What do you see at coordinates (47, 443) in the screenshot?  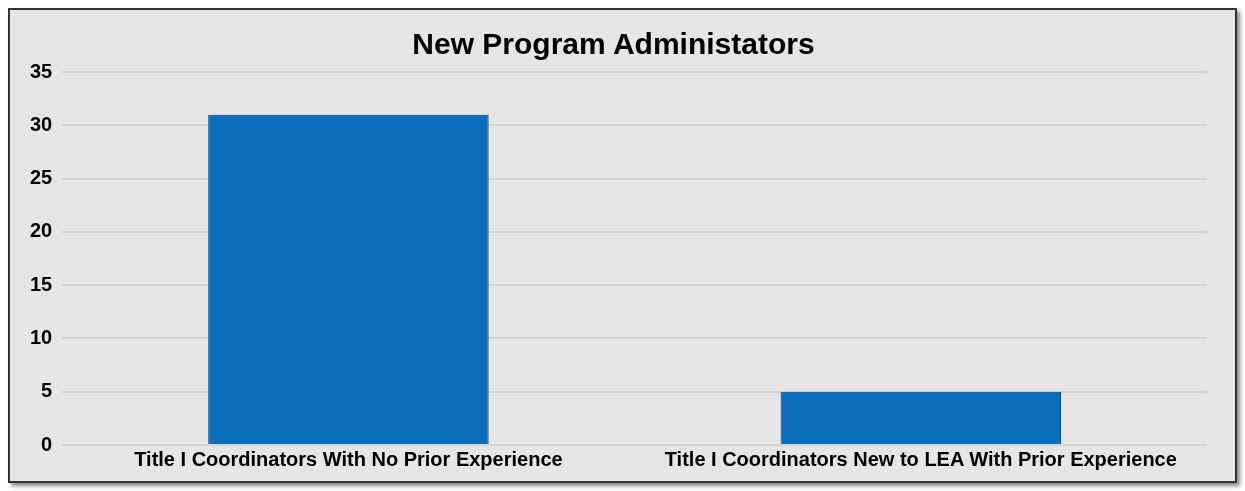 I see `y-tick-label: 0` at bounding box center [47, 443].